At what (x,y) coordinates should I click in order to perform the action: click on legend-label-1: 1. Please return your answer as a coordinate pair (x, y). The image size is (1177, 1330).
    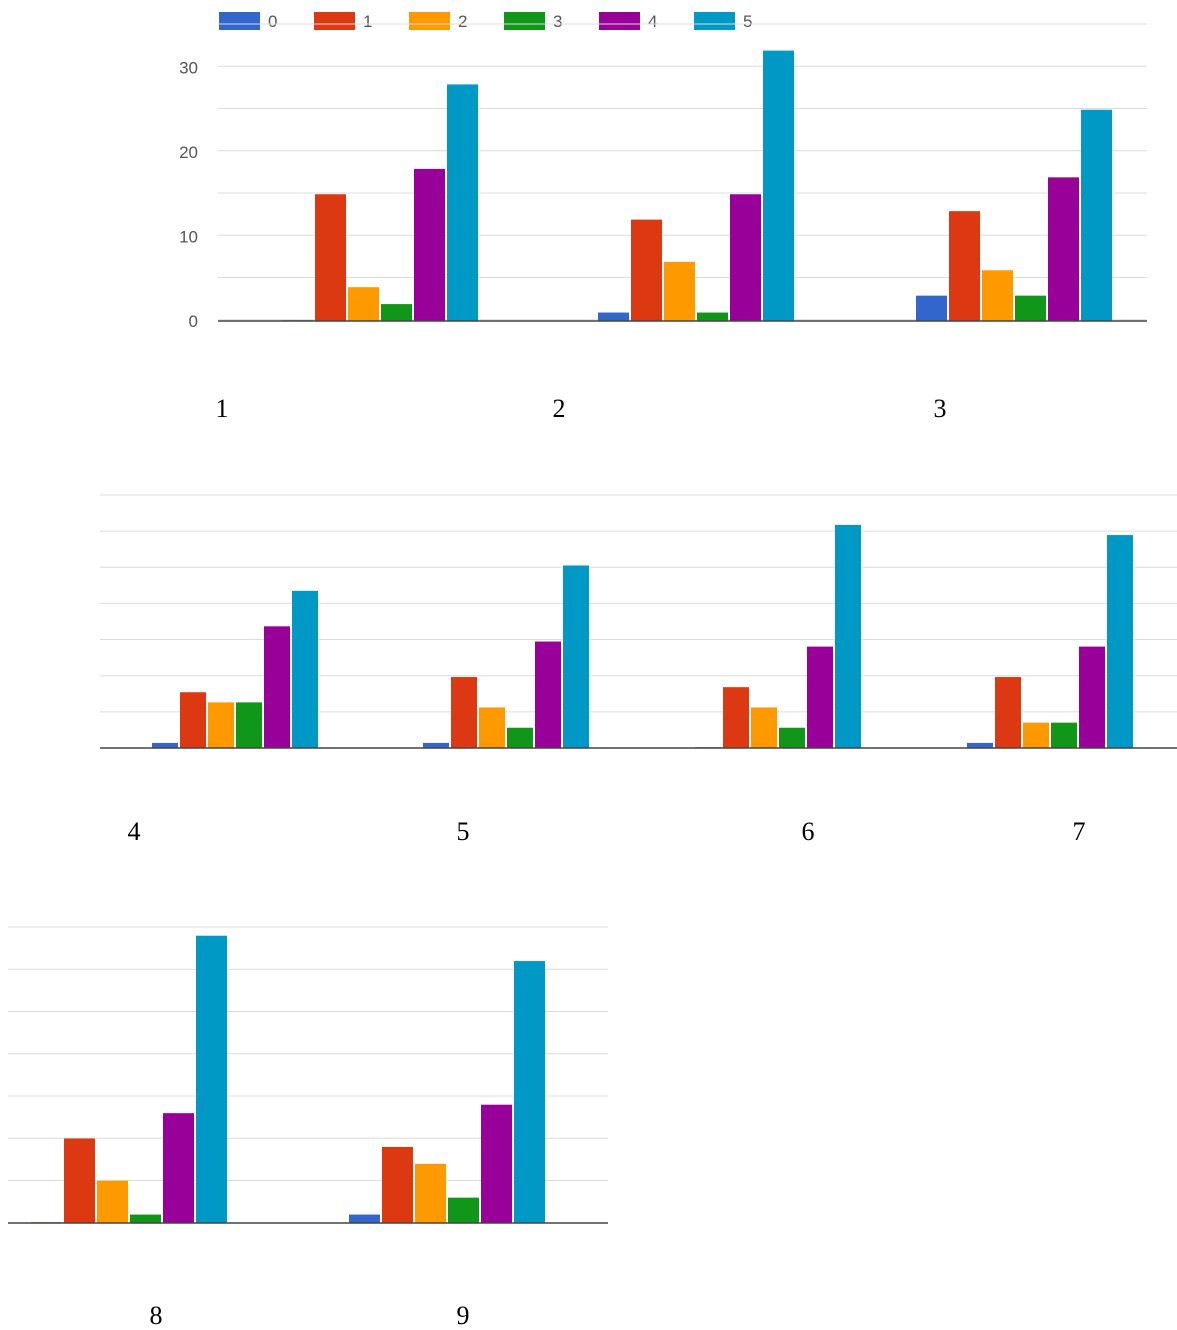
    Looking at the image, I should click on (367, 21).